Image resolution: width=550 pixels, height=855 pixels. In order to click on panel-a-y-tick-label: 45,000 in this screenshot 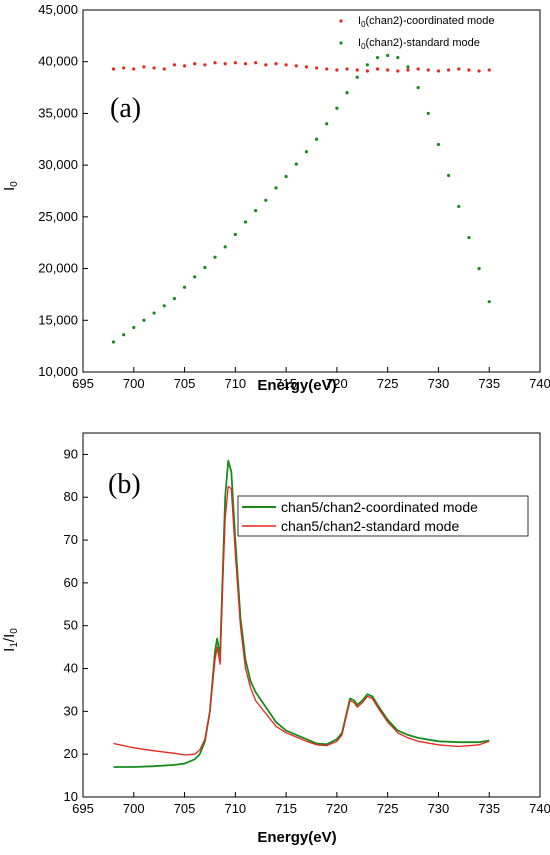, I will do `click(58, 9)`.